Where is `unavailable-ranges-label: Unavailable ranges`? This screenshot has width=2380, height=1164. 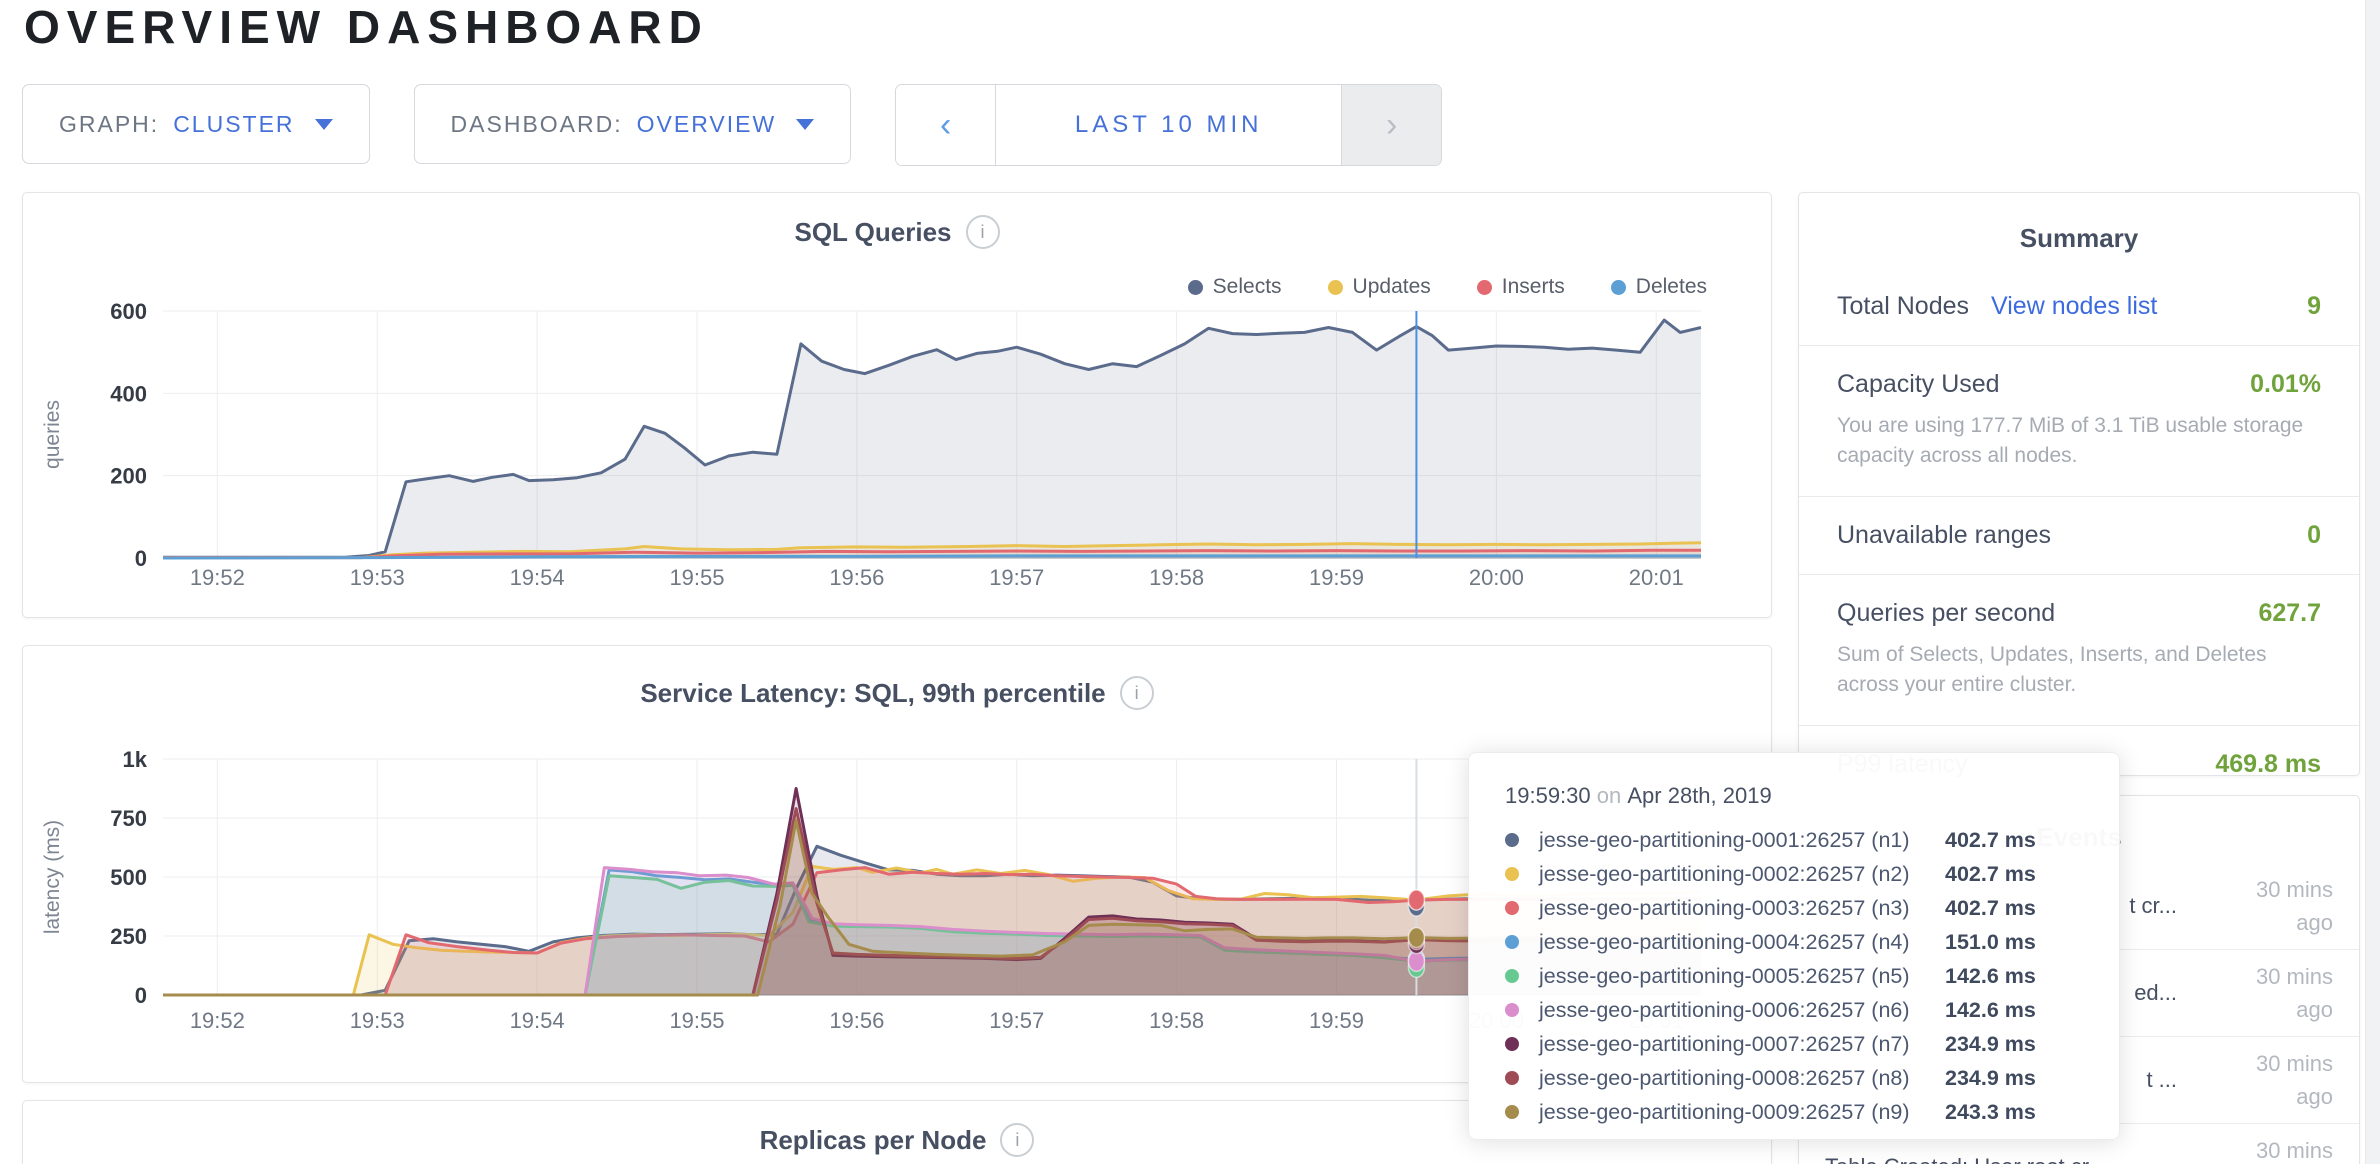 unavailable-ranges-label: Unavailable ranges is located at coordinates (1944, 534).